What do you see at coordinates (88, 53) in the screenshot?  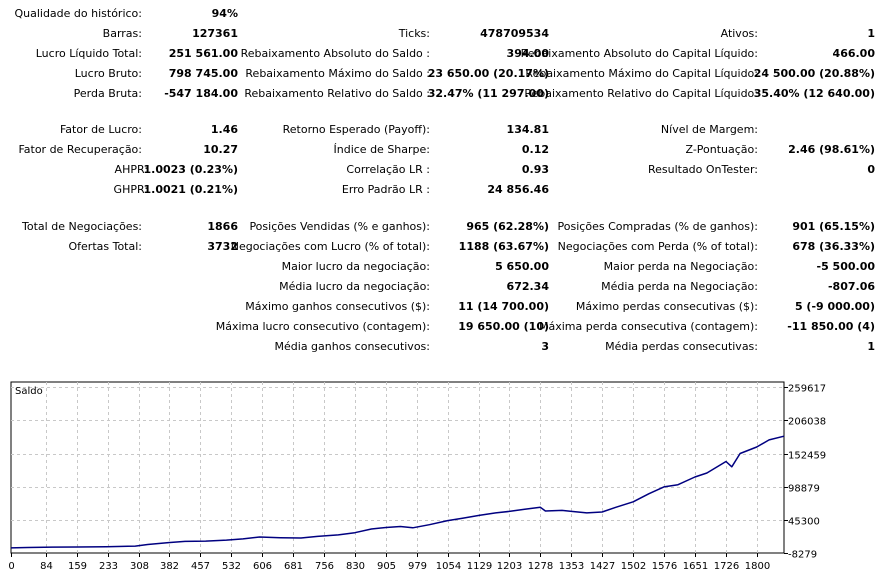 I see `net-profit-label: Lucro Líquido Total:` at bounding box center [88, 53].